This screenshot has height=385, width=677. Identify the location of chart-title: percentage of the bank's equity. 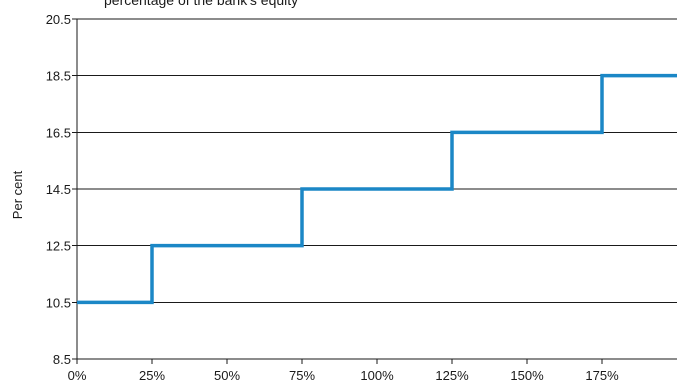
(201, 4).